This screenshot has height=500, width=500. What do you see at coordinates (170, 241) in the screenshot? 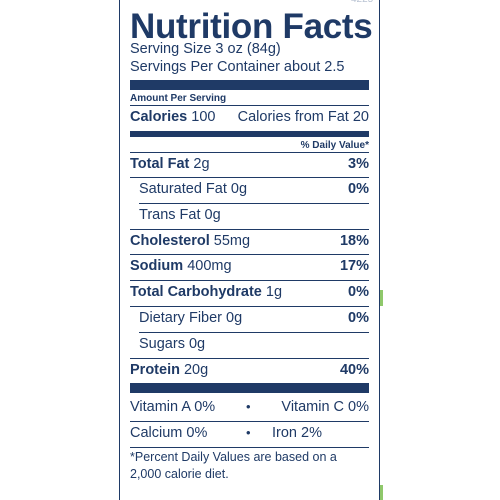
I see `nutrient-label: Cholesterol` at bounding box center [170, 241].